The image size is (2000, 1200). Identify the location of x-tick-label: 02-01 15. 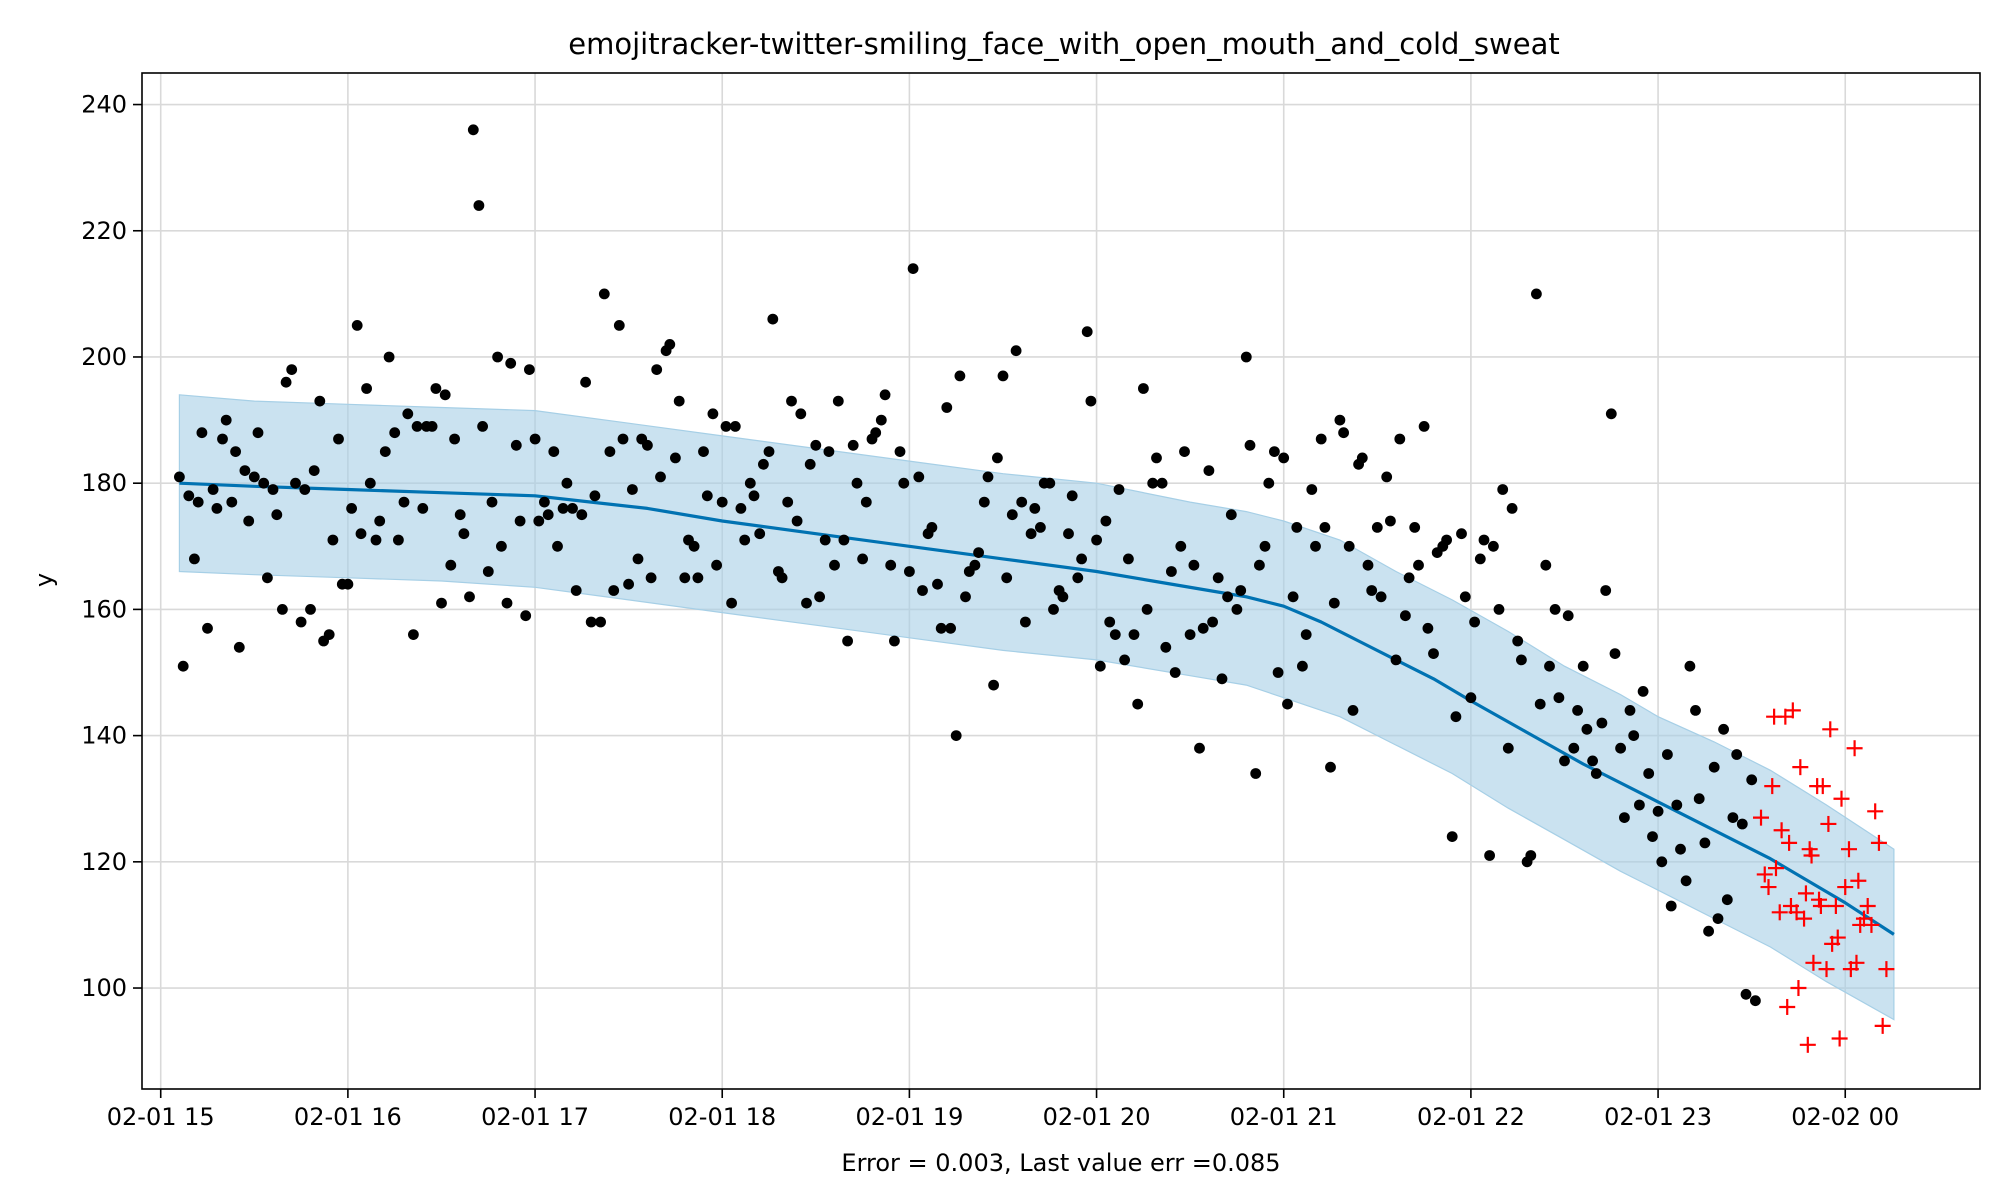
(161, 1117).